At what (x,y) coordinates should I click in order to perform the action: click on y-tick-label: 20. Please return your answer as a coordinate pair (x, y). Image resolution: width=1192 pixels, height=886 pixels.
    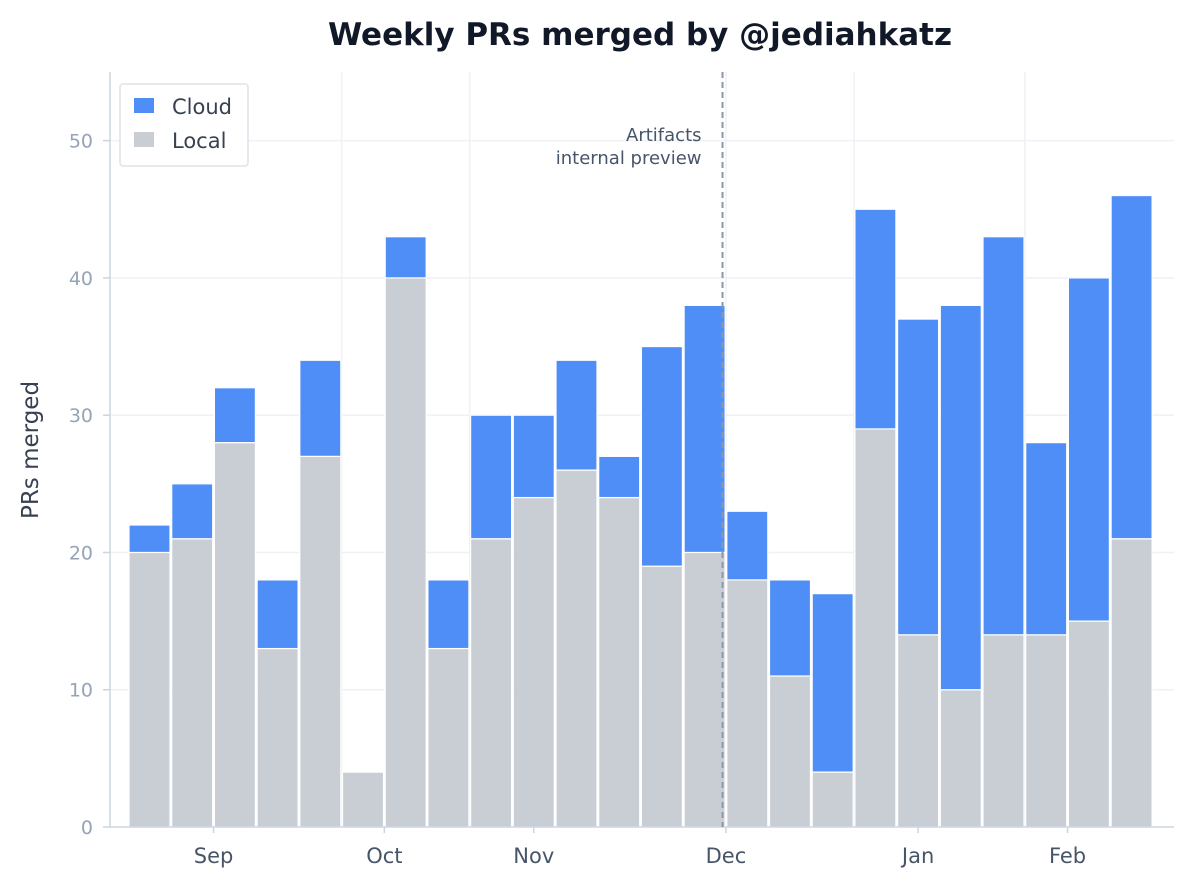
    Looking at the image, I should click on (81, 553).